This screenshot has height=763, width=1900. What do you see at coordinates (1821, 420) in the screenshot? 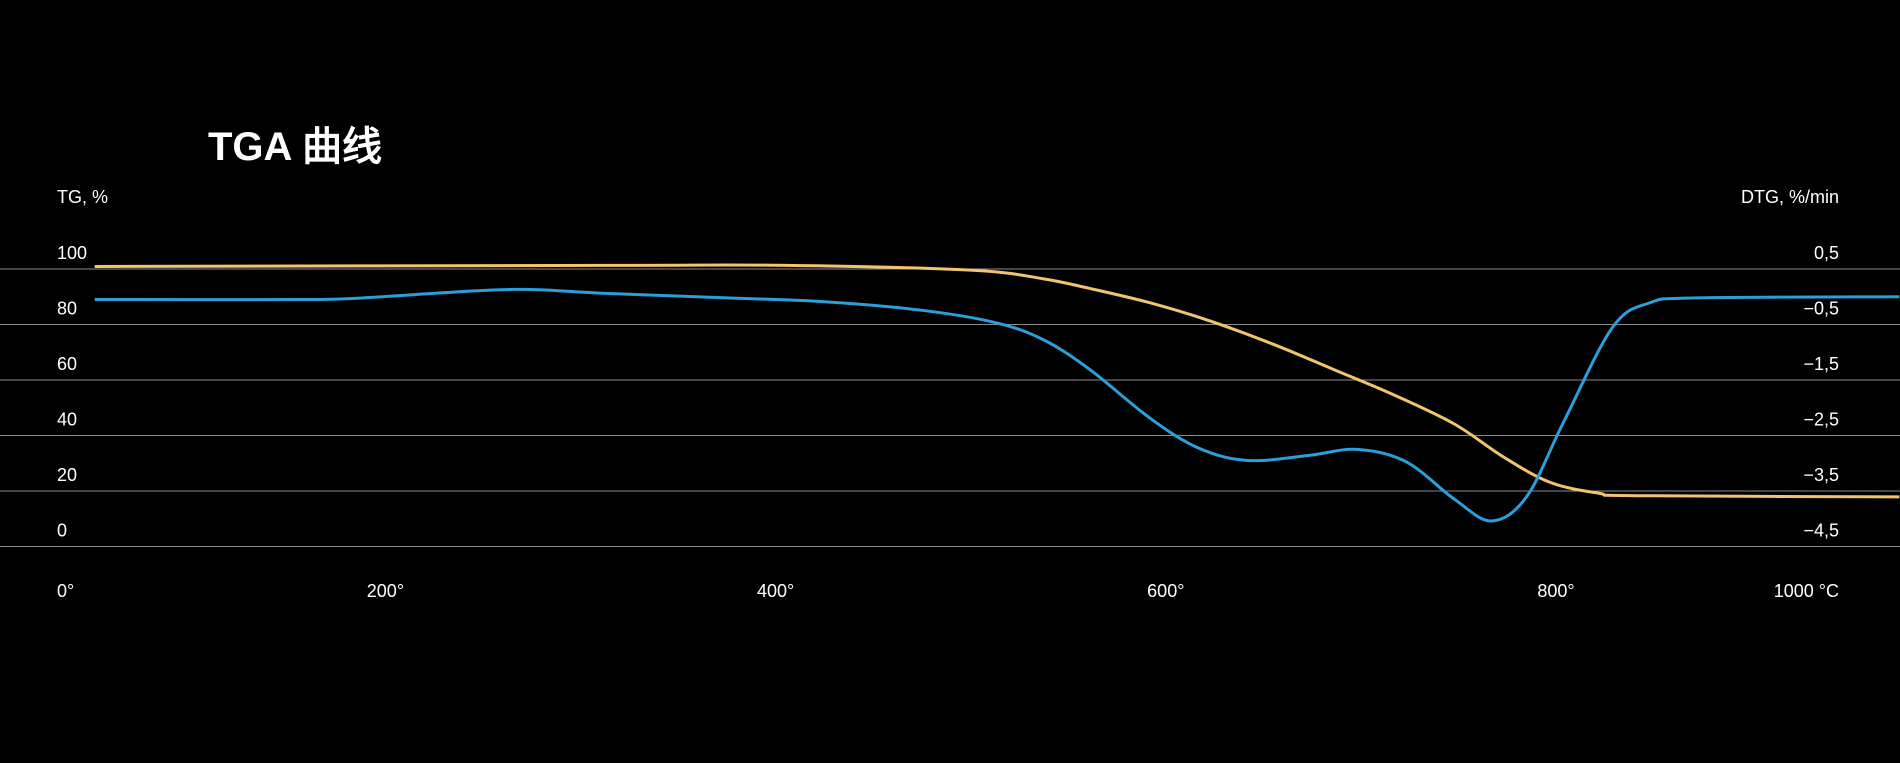
I see `y2-tick-label: −2,5` at bounding box center [1821, 420].